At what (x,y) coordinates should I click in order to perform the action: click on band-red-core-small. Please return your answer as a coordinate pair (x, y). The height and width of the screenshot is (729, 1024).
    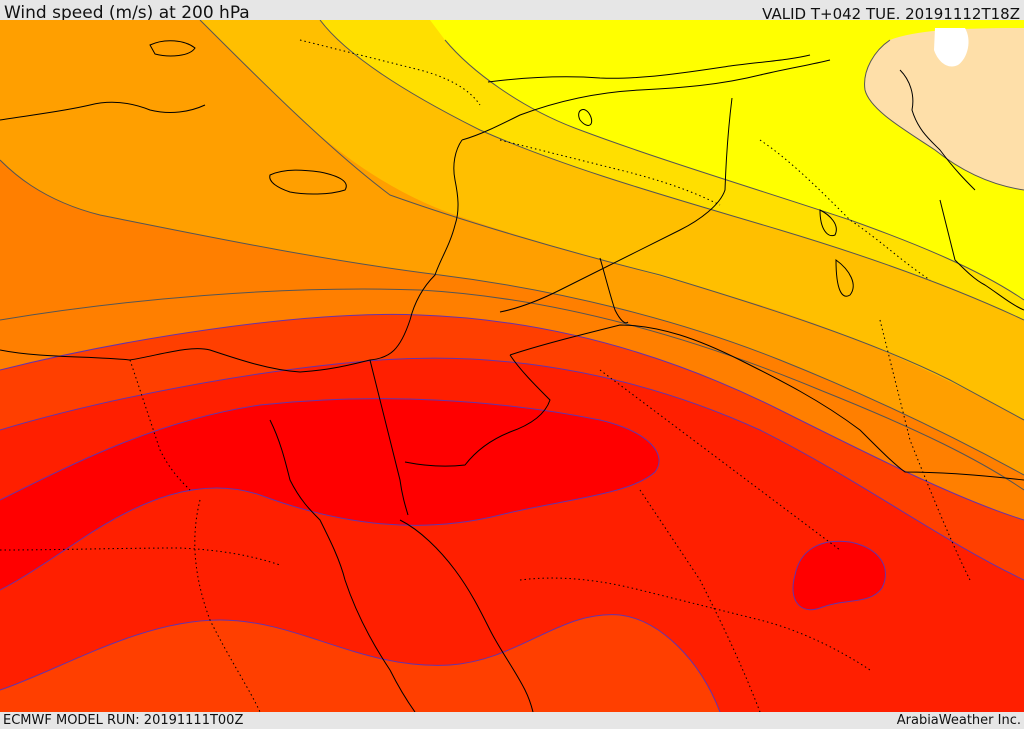
    Looking at the image, I should click on (839, 575).